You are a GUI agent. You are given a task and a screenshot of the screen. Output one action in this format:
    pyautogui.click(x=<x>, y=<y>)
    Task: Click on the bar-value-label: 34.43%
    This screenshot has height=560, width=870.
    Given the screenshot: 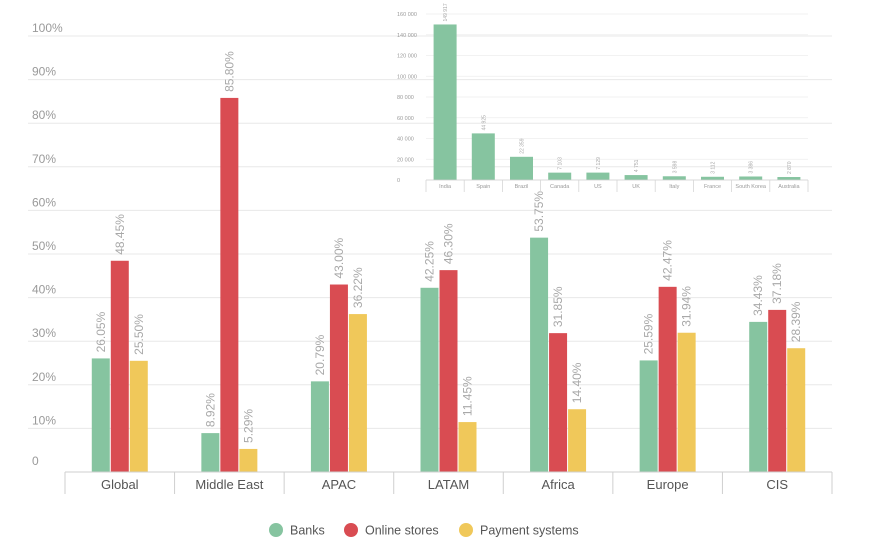 What is the action you would take?
    pyautogui.click(x=758, y=295)
    